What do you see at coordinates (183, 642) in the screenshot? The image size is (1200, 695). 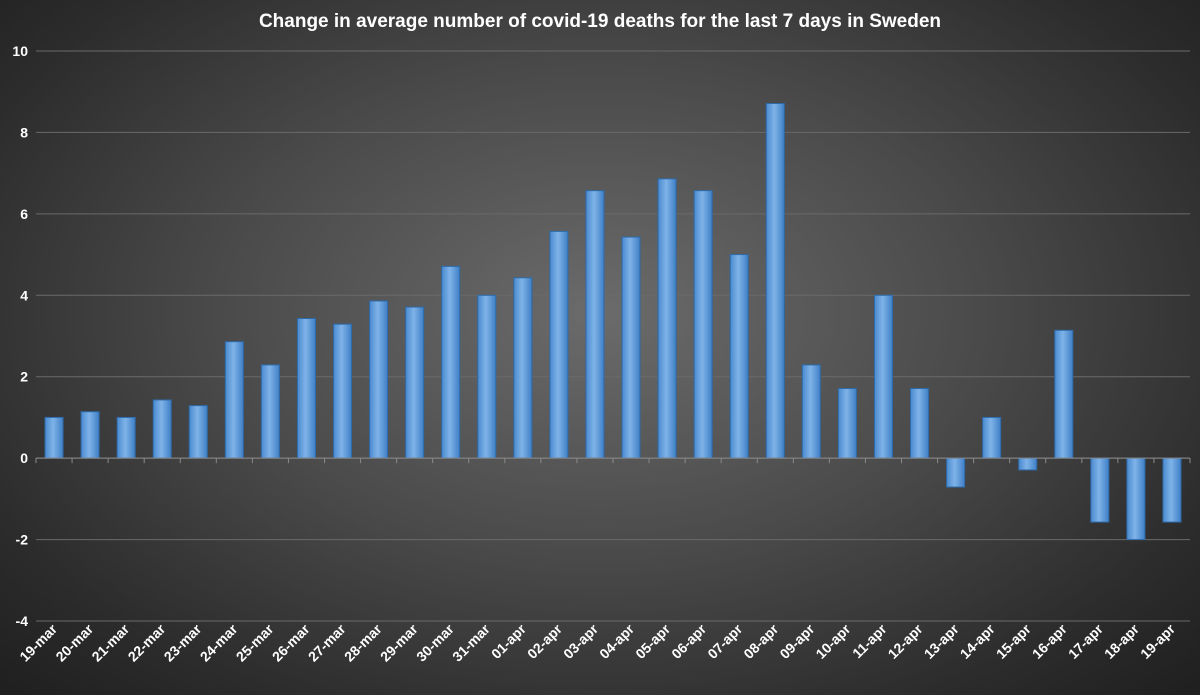 I see `x-tick-label: 23-mar` at bounding box center [183, 642].